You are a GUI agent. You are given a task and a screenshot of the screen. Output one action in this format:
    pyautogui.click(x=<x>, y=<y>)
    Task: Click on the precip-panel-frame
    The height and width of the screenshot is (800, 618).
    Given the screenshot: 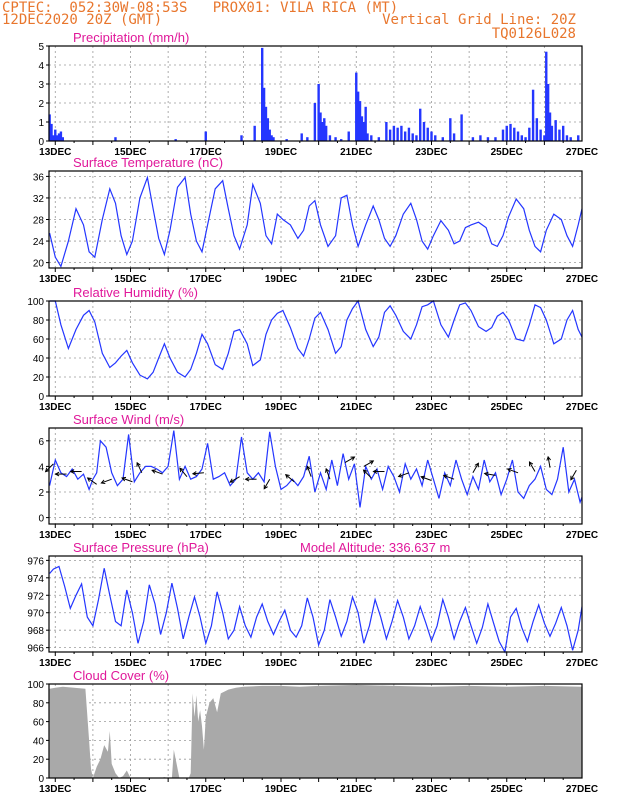 What is the action you would take?
    pyautogui.click(x=315, y=93)
    